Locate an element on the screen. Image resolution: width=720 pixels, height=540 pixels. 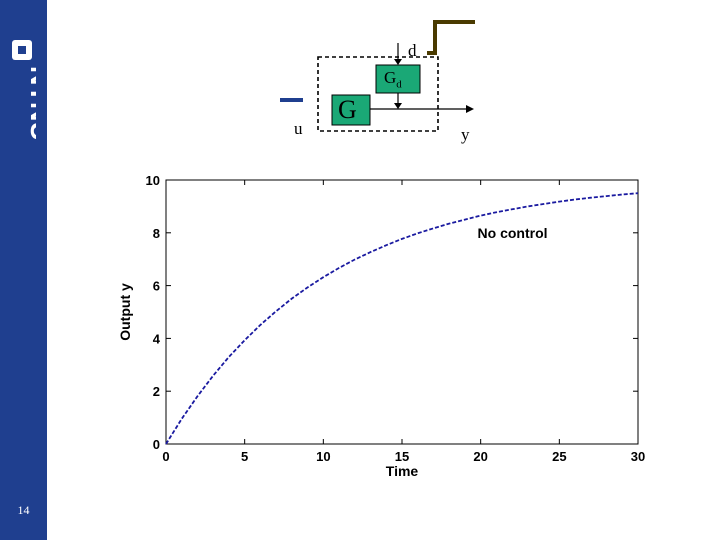
x-tick-label: 5 is located at coordinates (244, 456).